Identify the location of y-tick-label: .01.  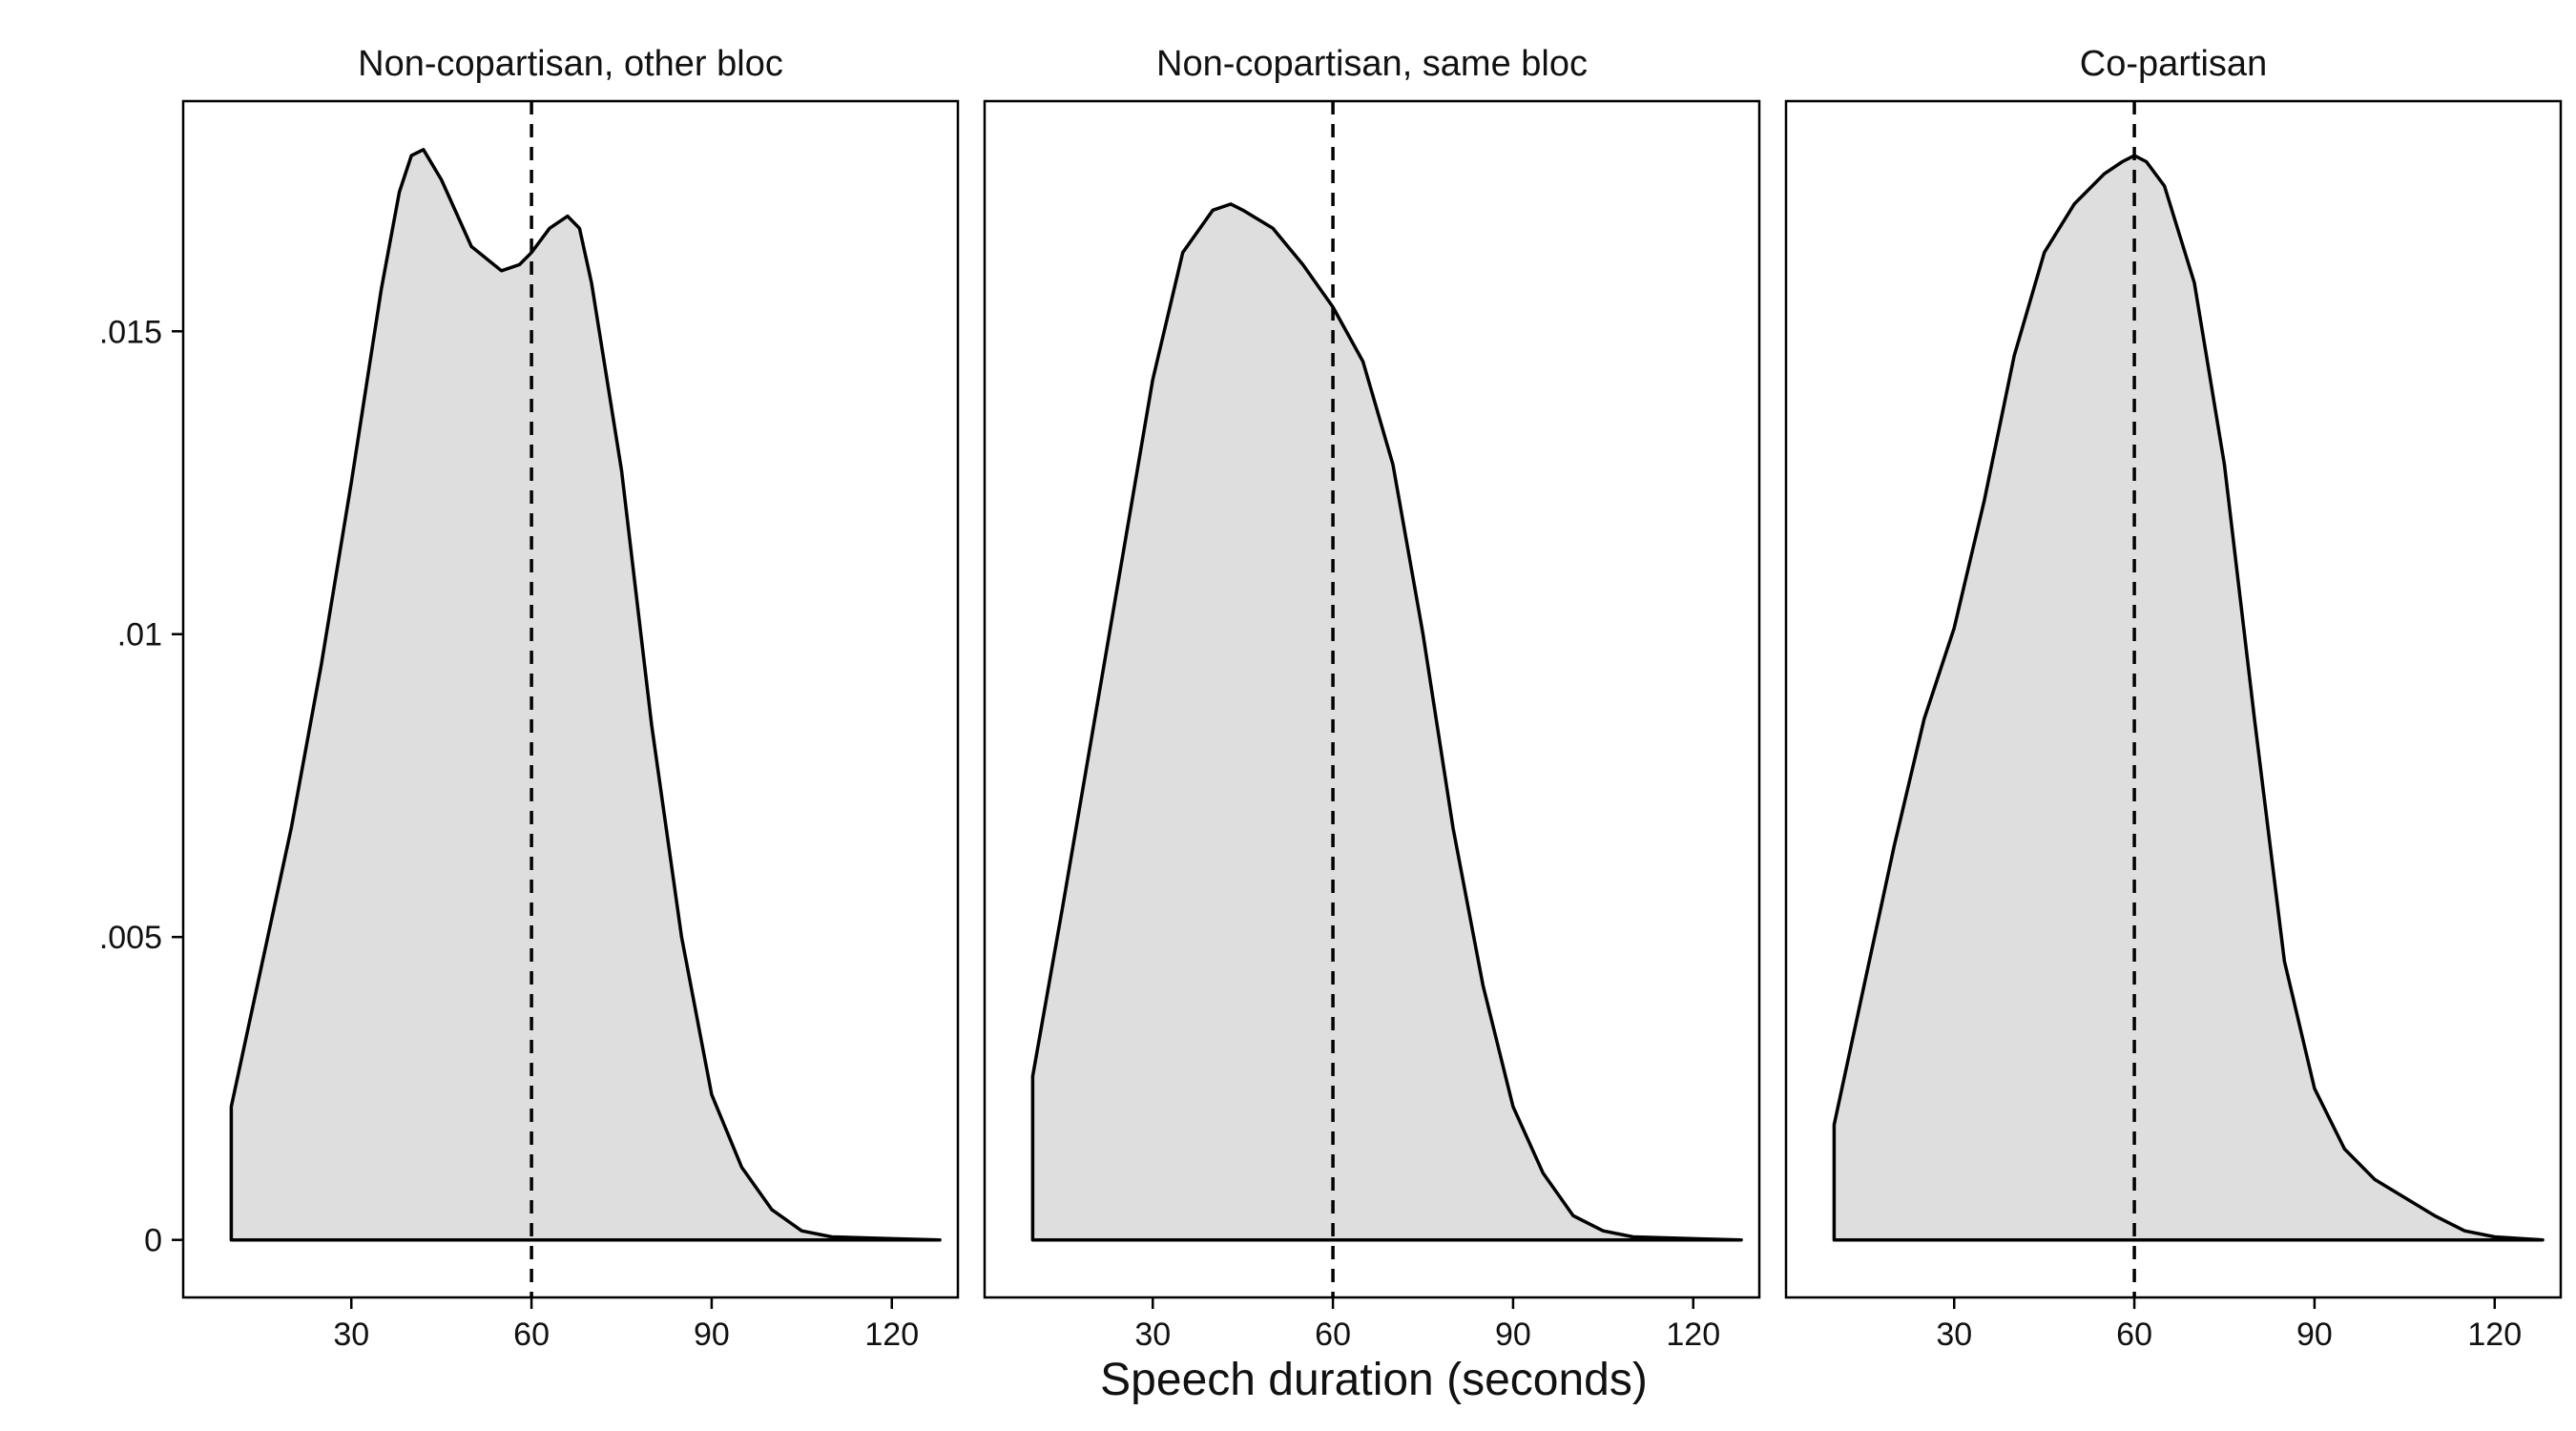
(139, 635).